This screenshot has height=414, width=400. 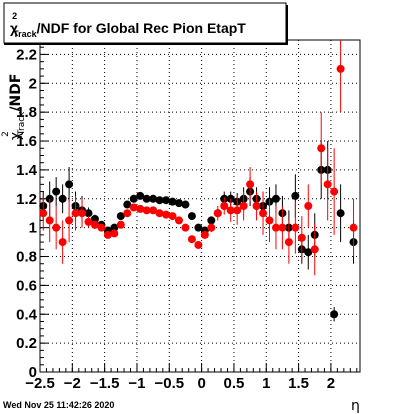 I want to click on y-tick-label: 2.2, so click(x=26, y=54).